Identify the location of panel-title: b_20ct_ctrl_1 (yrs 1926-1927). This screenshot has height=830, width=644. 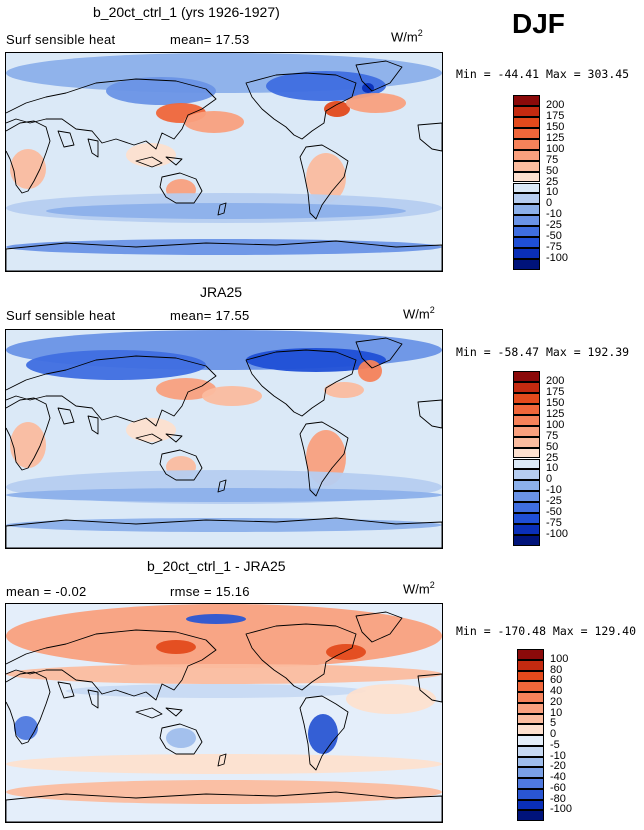
(186, 12).